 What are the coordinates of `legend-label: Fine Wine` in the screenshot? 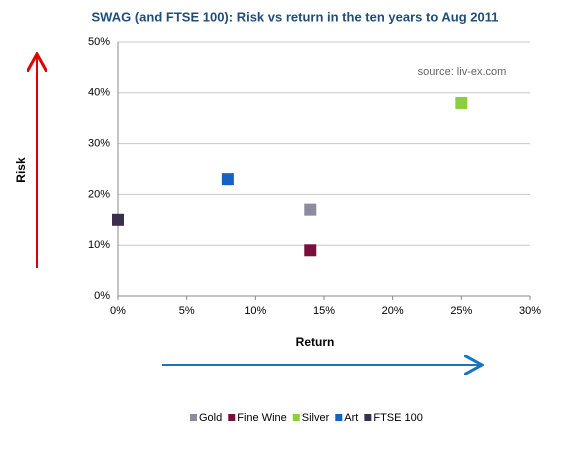 It's located at (262, 418).